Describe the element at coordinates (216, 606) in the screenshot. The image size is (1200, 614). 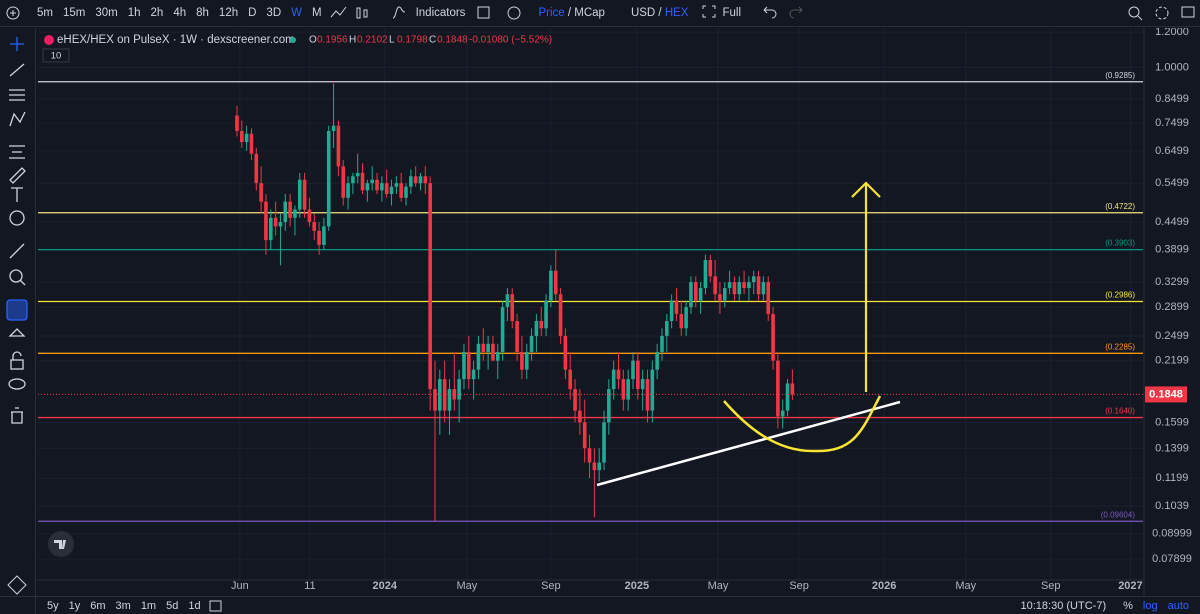
I see `goto-date-icon` at that location.